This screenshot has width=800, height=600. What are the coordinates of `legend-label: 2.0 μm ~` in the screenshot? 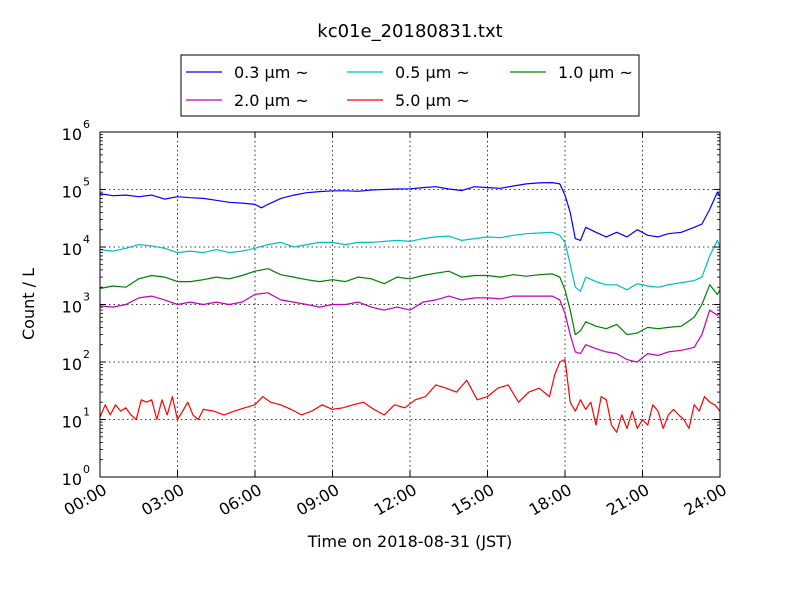 It's located at (271, 100).